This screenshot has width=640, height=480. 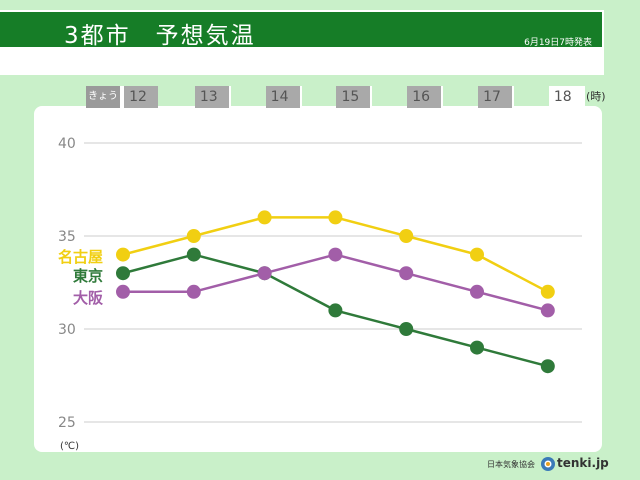 What do you see at coordinates (160, 36) in the screenshot?
I see `page-title: 3都市 予想気温` at bounding box center [160, 36].